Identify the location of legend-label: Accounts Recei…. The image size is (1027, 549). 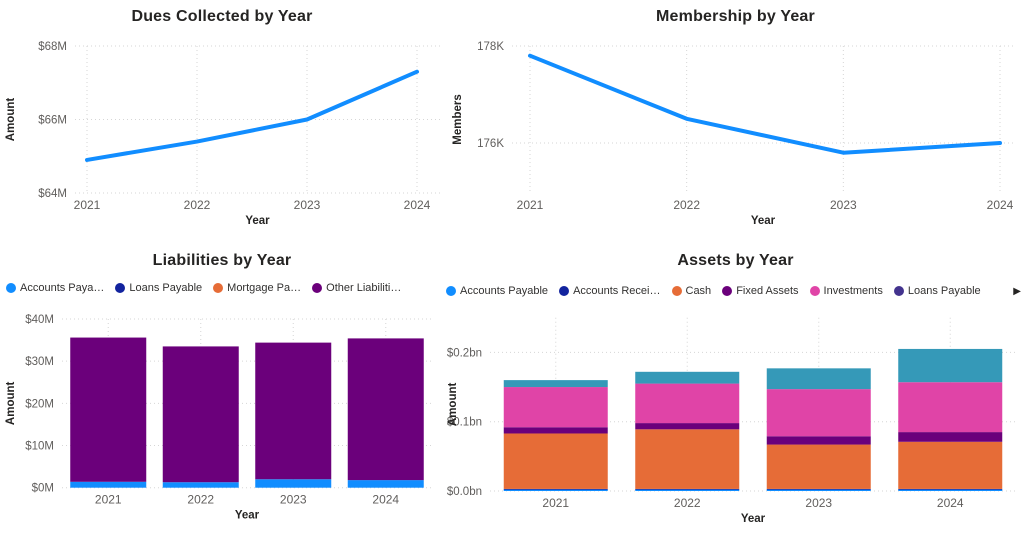
(617, 291).